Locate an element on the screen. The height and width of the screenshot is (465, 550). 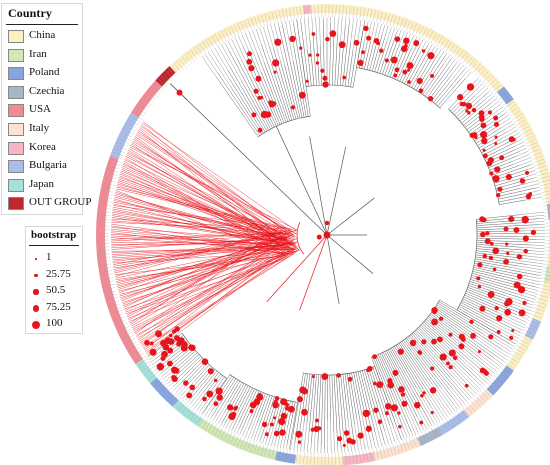
legend-item: Iran is located at coordinates (46, 56).